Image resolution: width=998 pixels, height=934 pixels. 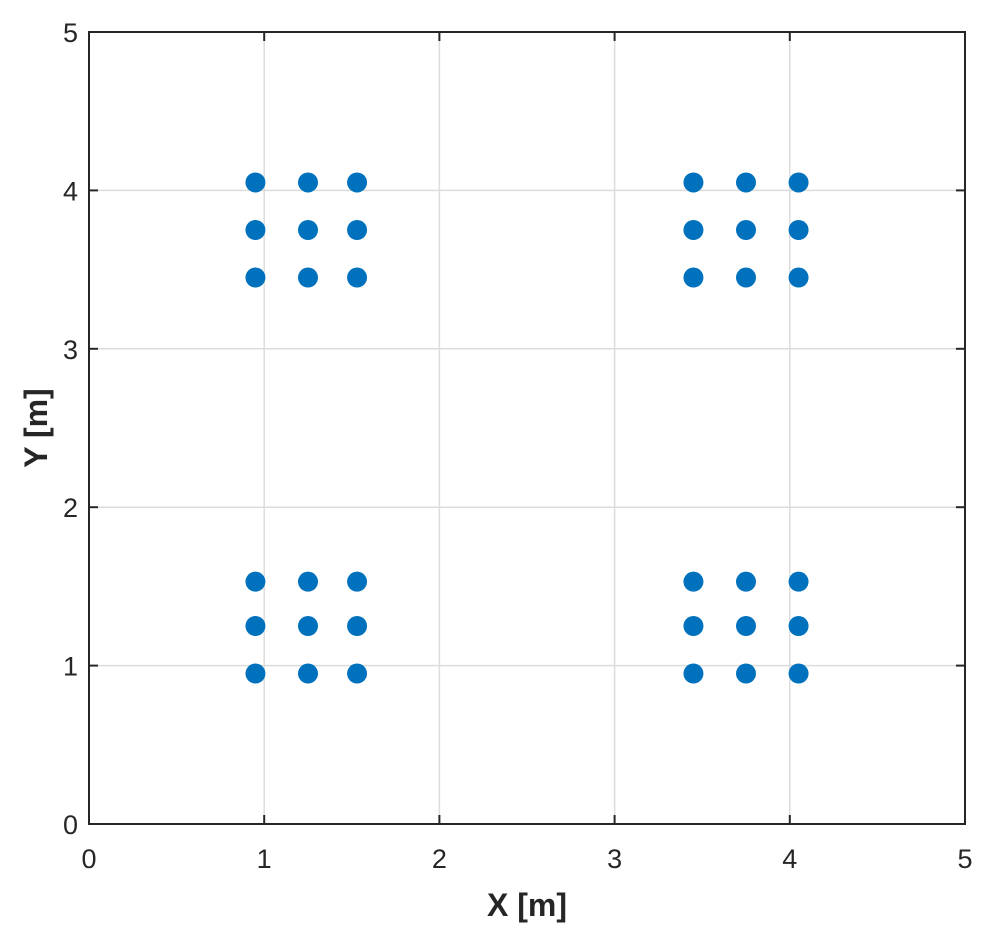 What do you see at coordinates (70, 667) in the screenshot?
I see `y-tick-label: 1` at bounding box center [70, 667].